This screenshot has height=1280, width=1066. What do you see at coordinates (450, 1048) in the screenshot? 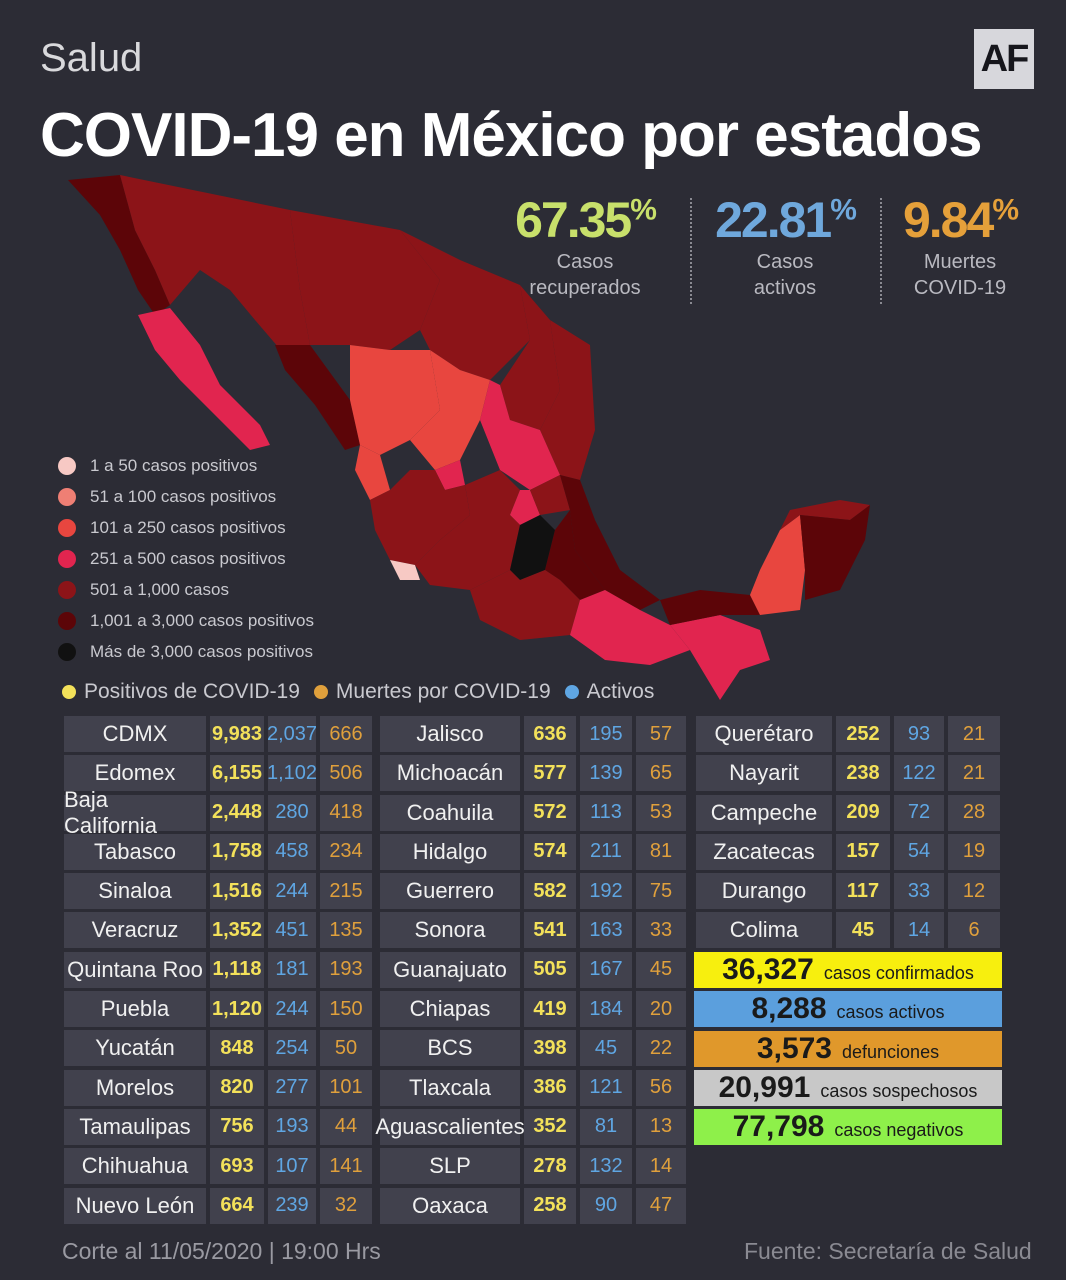
I see `state-name: BCS` at bounding box center [450, 1048].